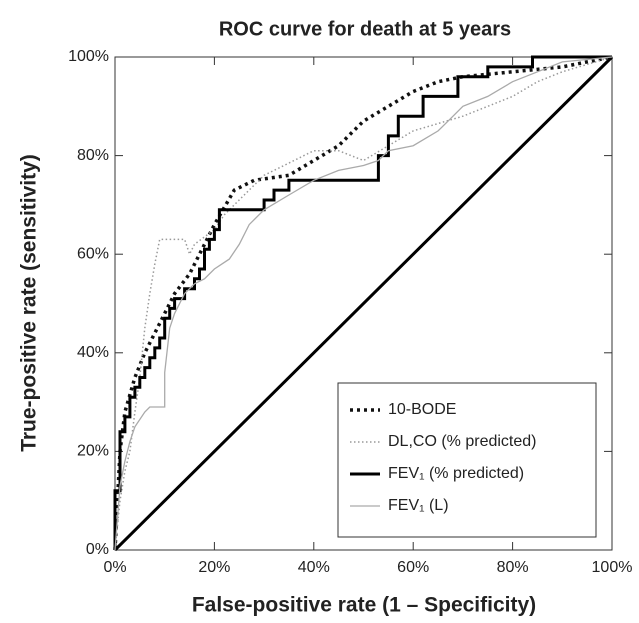  What do you see at coordinates (612, 567) in the screenshot?
I see `x-tick-label: 100%` at bounding box center [612, 567].